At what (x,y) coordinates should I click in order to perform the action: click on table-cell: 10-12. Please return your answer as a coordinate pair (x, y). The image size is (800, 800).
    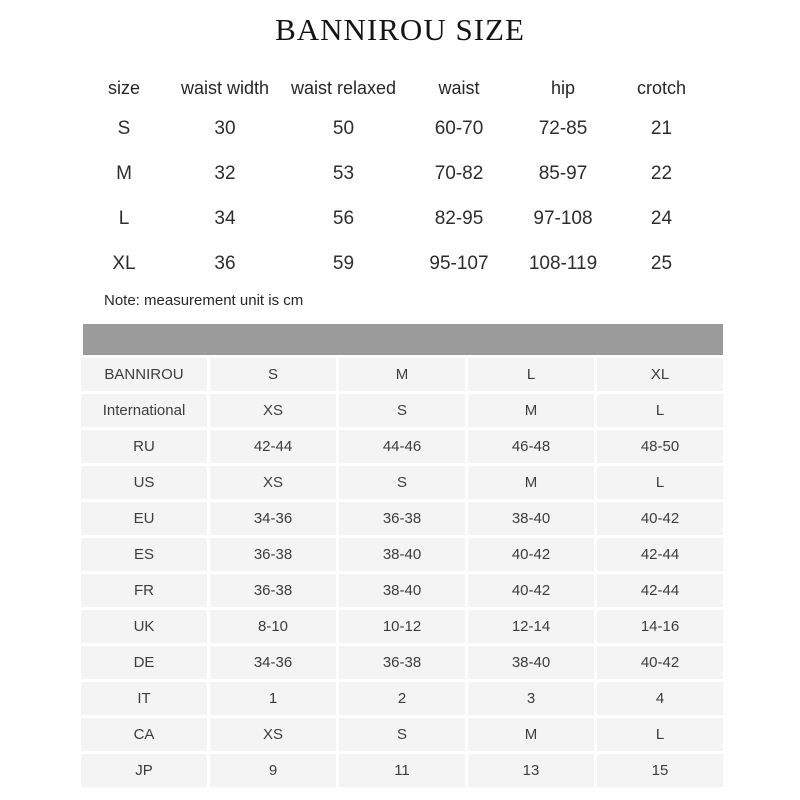
    Looking at the image, I should click on (402, 626).